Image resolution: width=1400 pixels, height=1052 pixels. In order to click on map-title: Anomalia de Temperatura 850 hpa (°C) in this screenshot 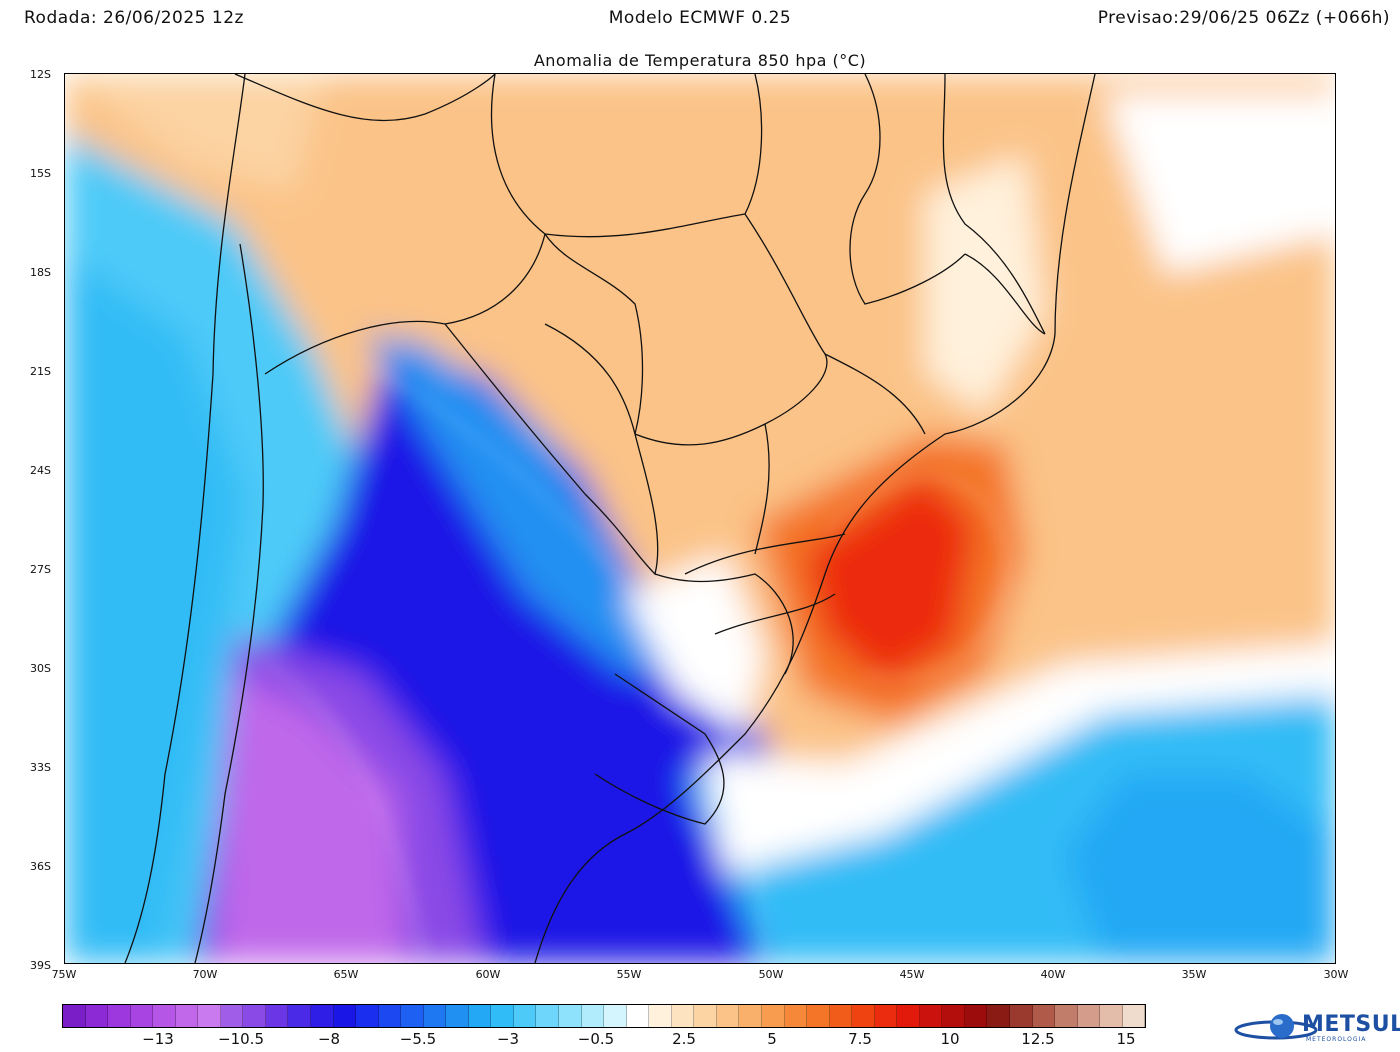, I will do `click(700, 60)`.